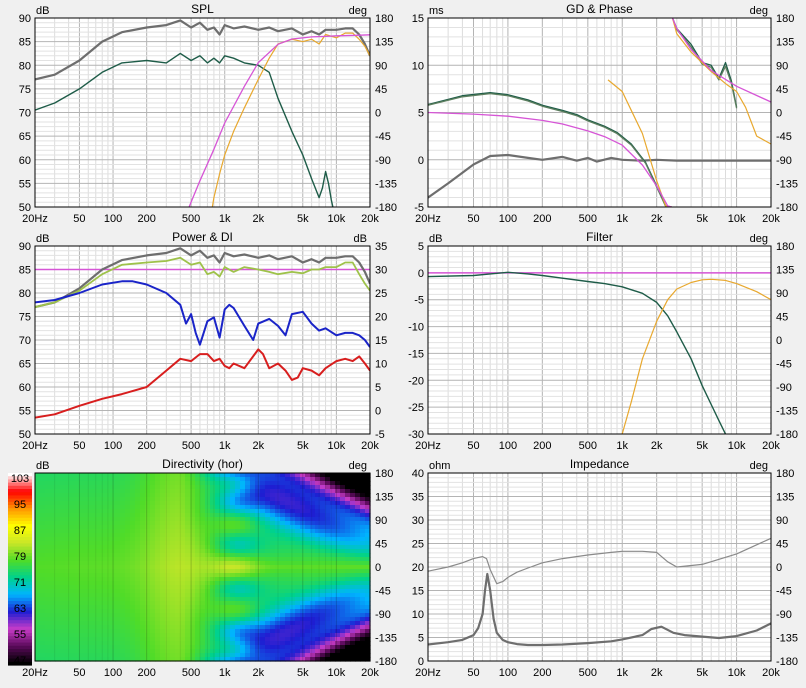 This screenshot has width=806, height=688. Describe the element at coordinates (360, 239) in the screenshot. I see `right-unit-label: dB` at that location.